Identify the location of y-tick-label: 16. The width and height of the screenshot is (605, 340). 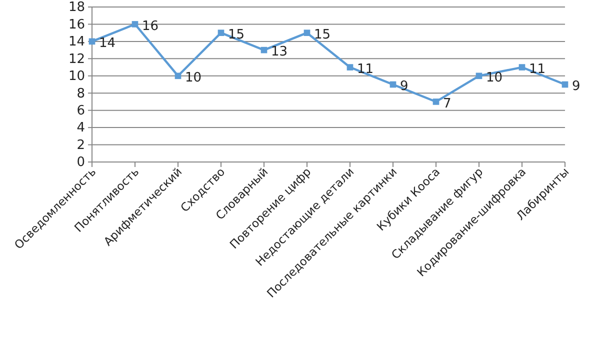
(76, 24).